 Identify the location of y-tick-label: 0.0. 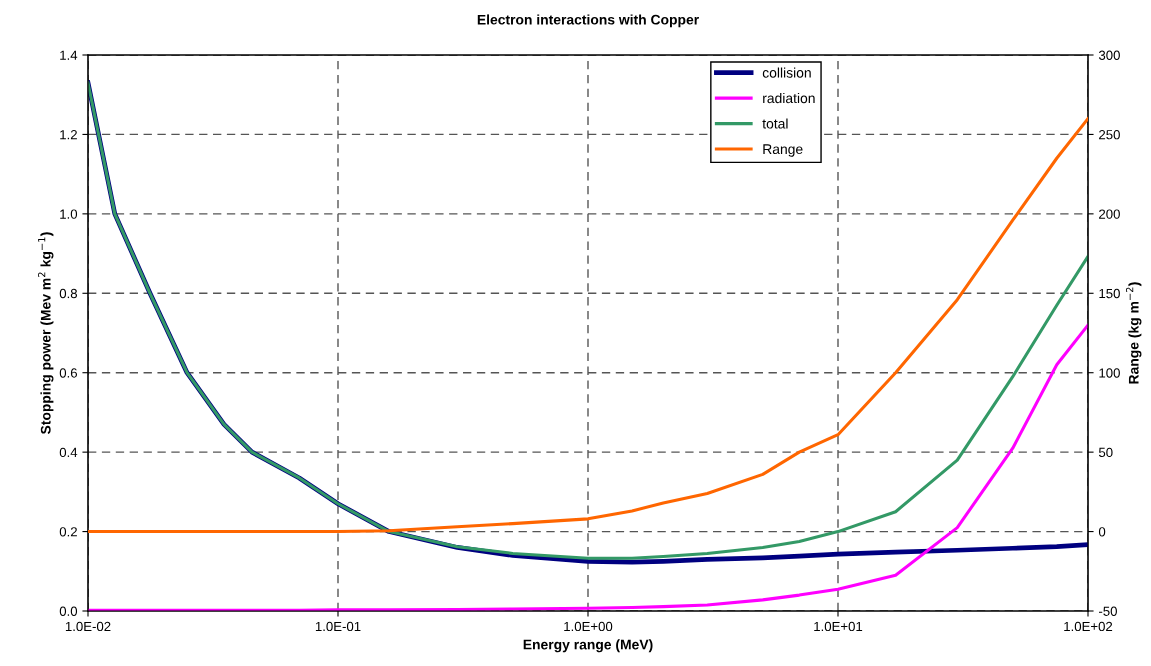
(68, 611).